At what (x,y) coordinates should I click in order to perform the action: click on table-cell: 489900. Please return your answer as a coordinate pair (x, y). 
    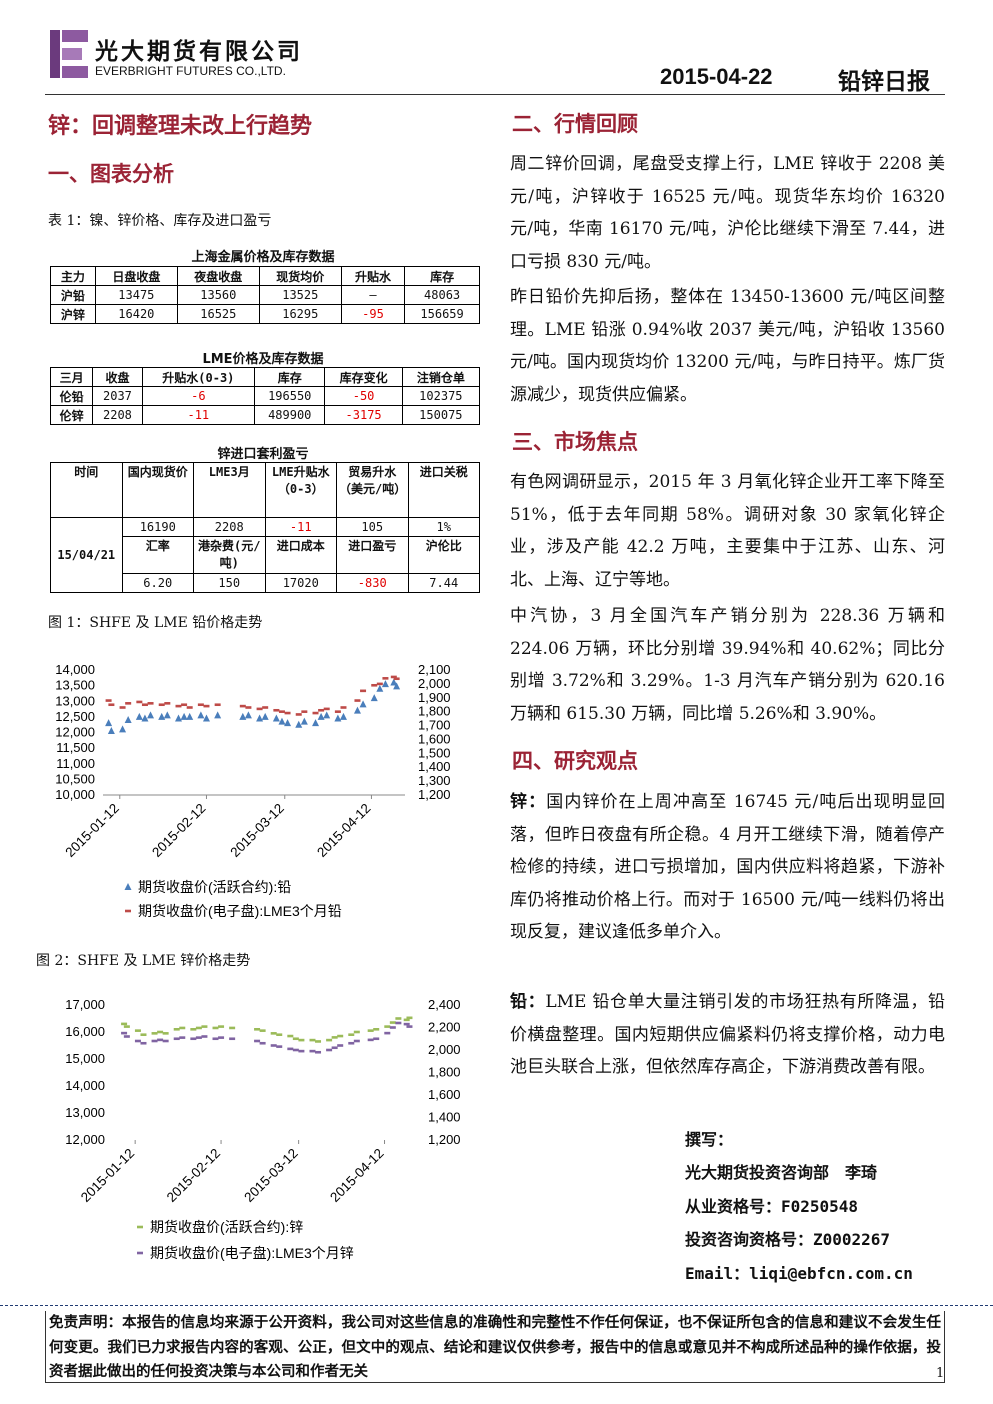
    Looking at the image, I should click on (290, 415).